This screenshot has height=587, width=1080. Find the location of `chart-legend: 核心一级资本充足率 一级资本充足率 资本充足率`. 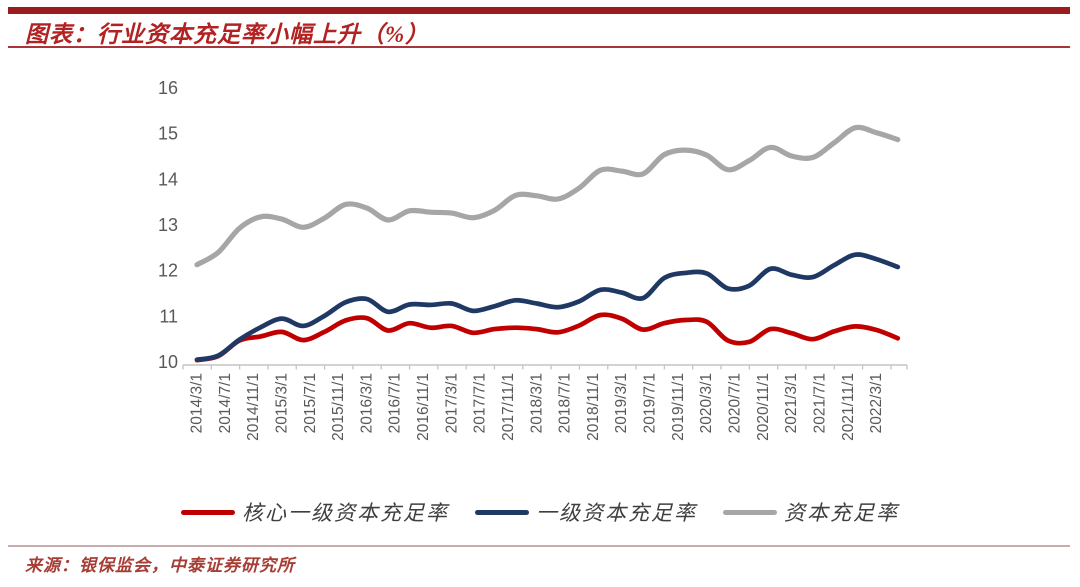

chart-legend: 核心一级资本充足率 一级资本充足率 资本充足率 is located at coordinates (540, 512).